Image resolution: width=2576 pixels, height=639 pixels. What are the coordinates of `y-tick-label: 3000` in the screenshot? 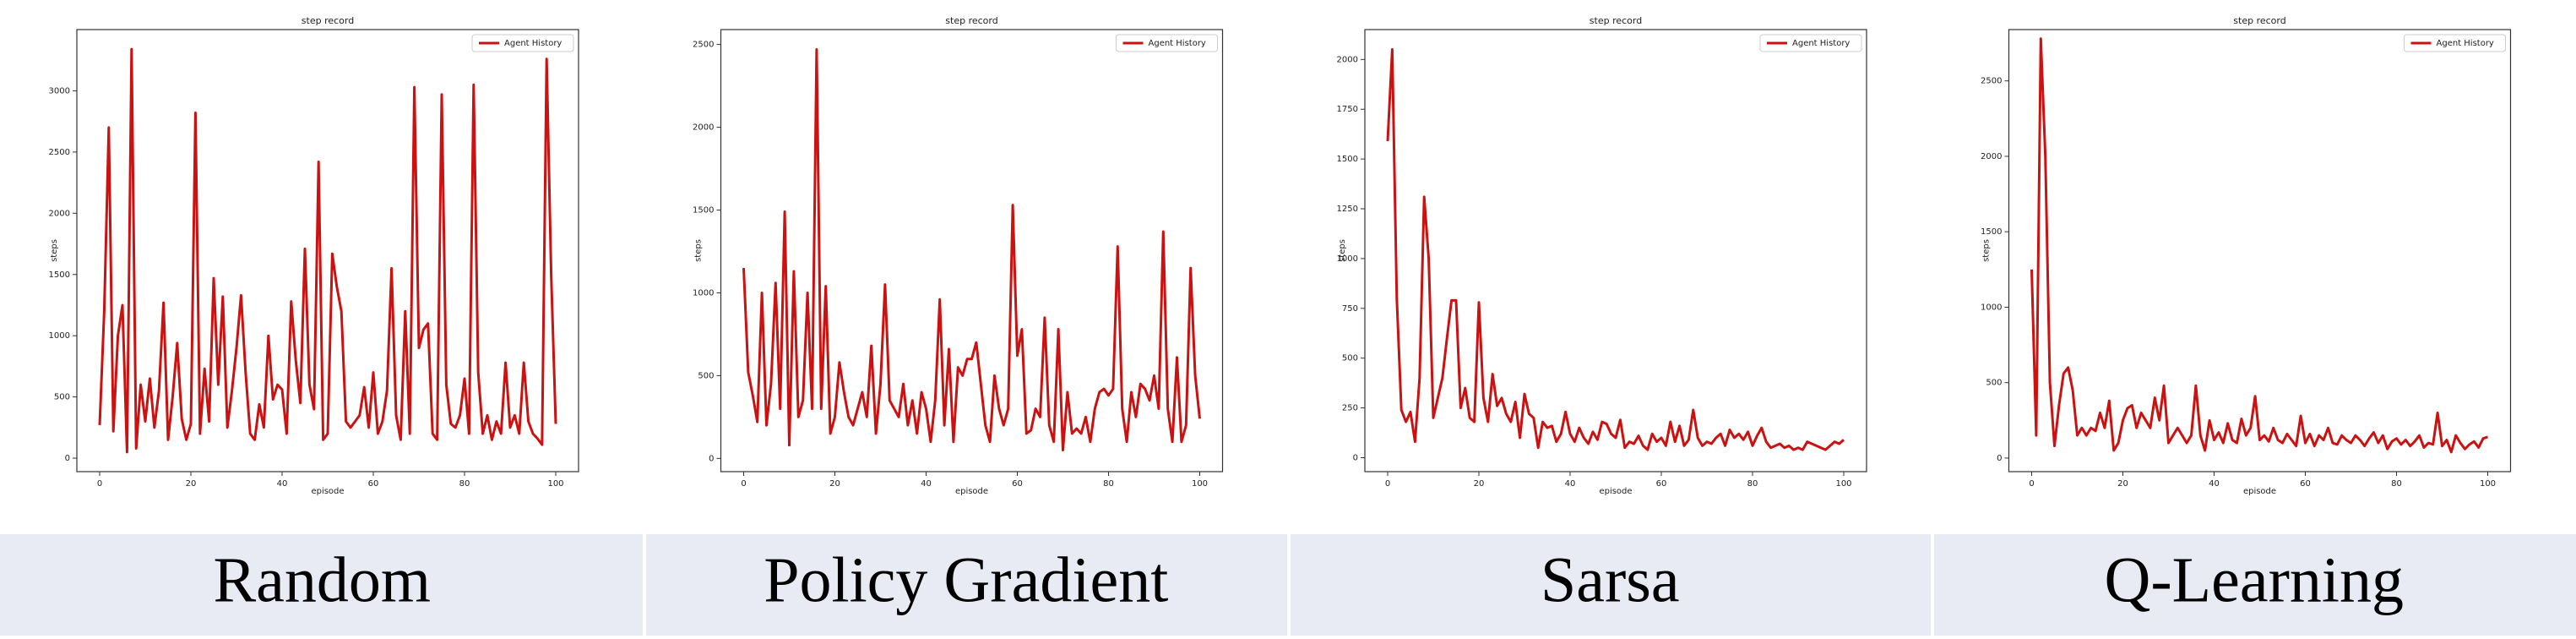 It's located at (59, 91).